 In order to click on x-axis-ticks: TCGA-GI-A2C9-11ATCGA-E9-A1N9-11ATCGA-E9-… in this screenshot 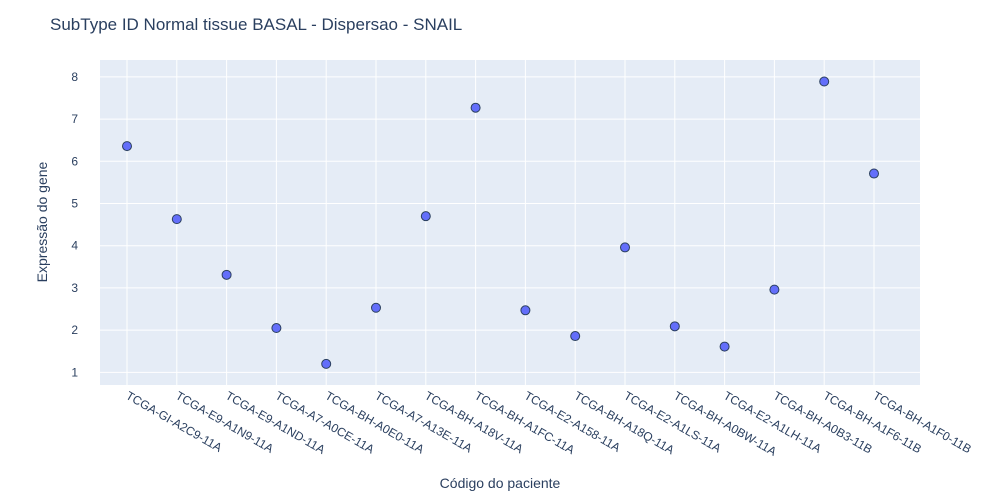, I will do `click(549, 423)`.